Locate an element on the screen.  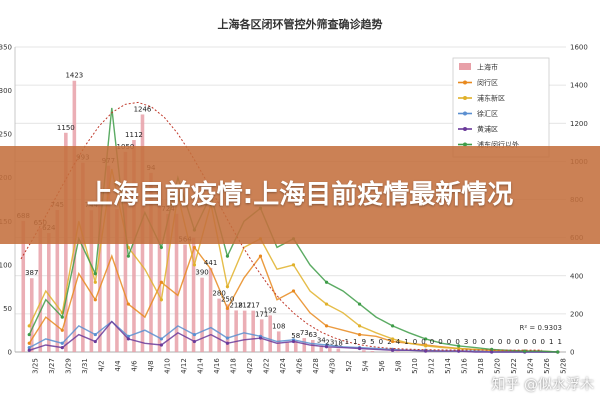
x-tick-label: 5/20 is located at coordinates (498, 366).